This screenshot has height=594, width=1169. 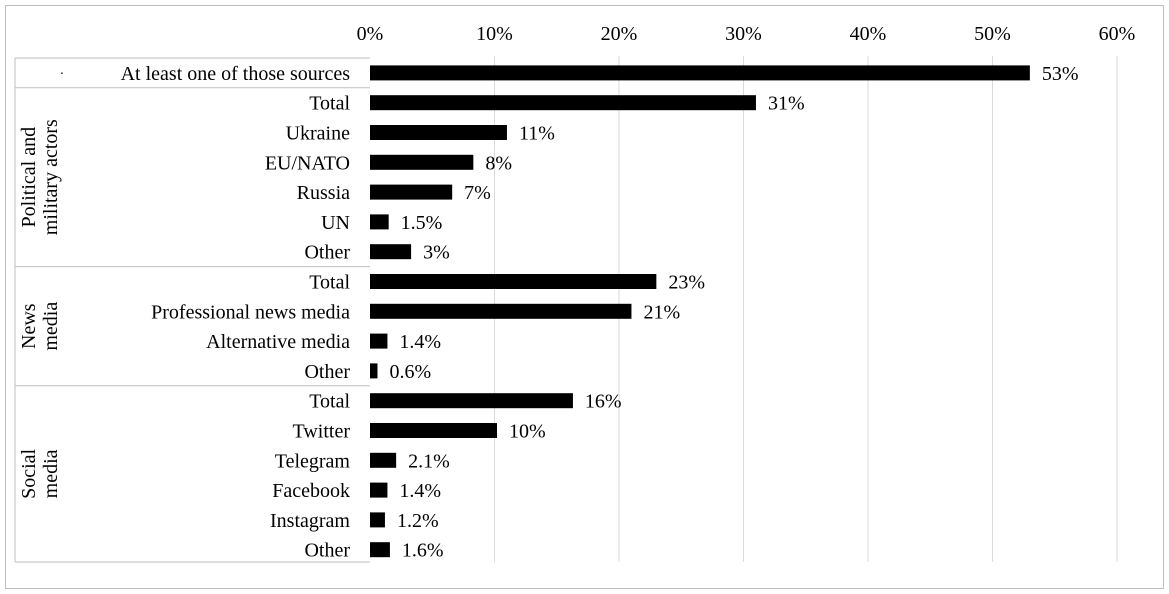 I want to click on data-label: 0.6%, so click(x=410, y=372).